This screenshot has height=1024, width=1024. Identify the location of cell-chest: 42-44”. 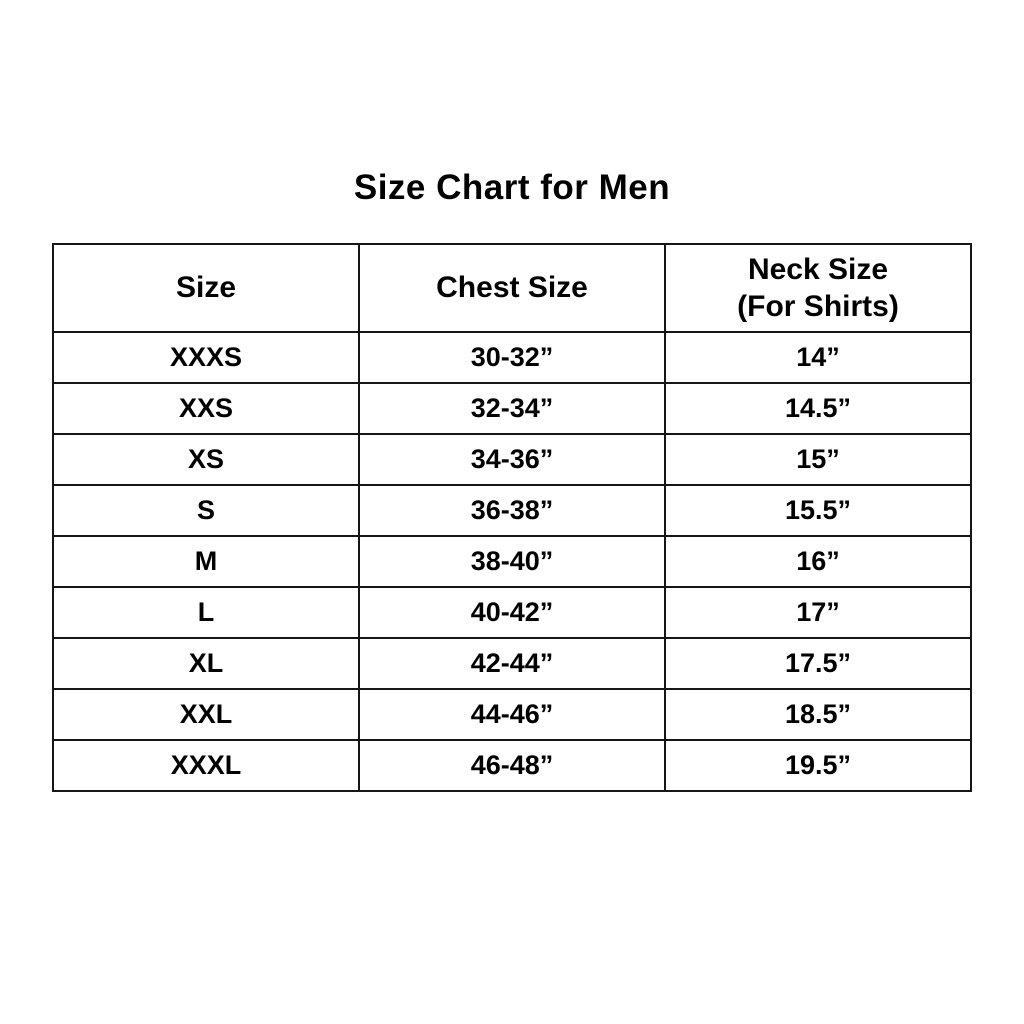
(512, 663).